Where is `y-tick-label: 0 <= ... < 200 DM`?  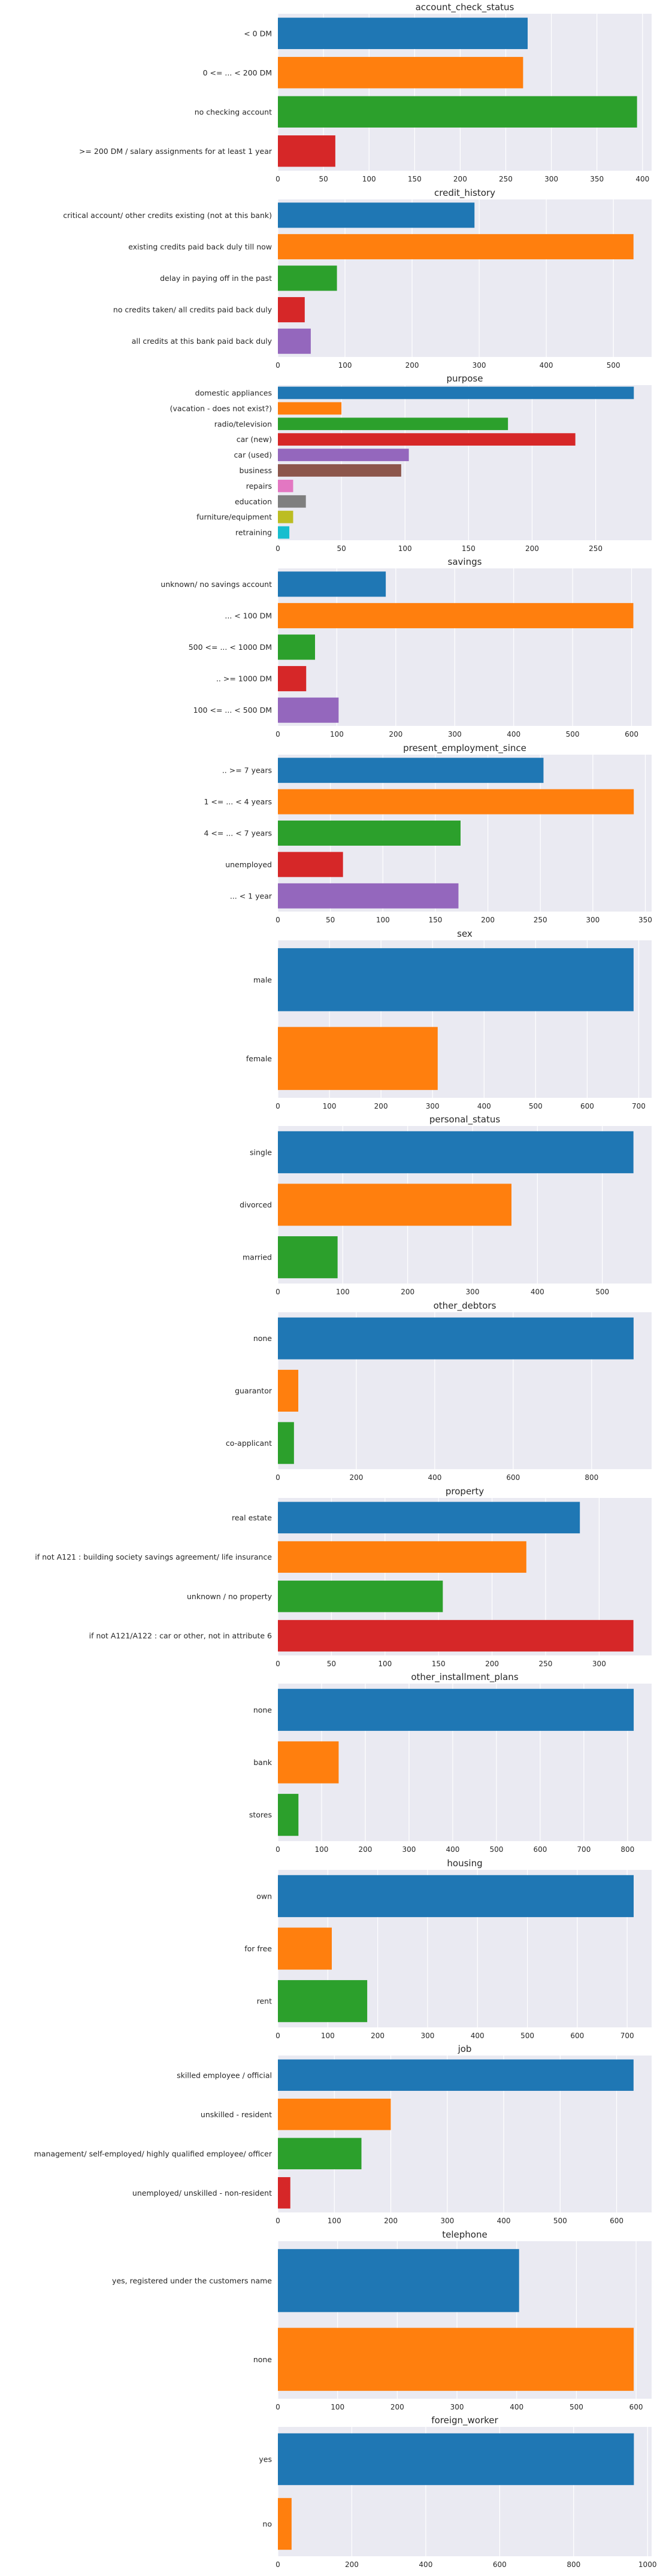 y-tick-label: 0 <= ... < 200 DM is located at coordinates (237, 72).